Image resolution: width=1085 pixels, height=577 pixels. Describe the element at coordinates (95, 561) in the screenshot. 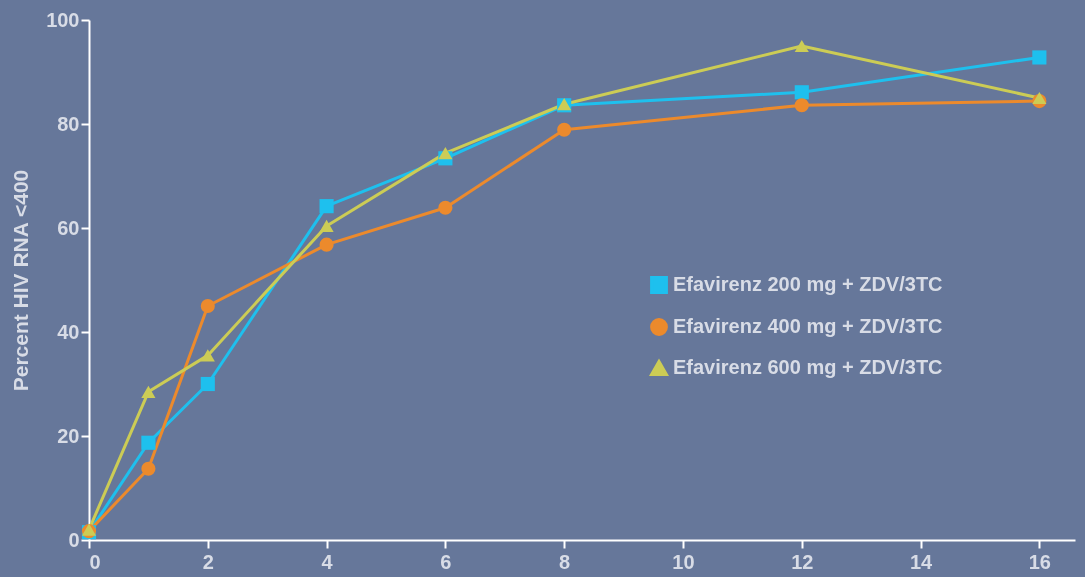

I see `x-tick-label: 0` at that location.